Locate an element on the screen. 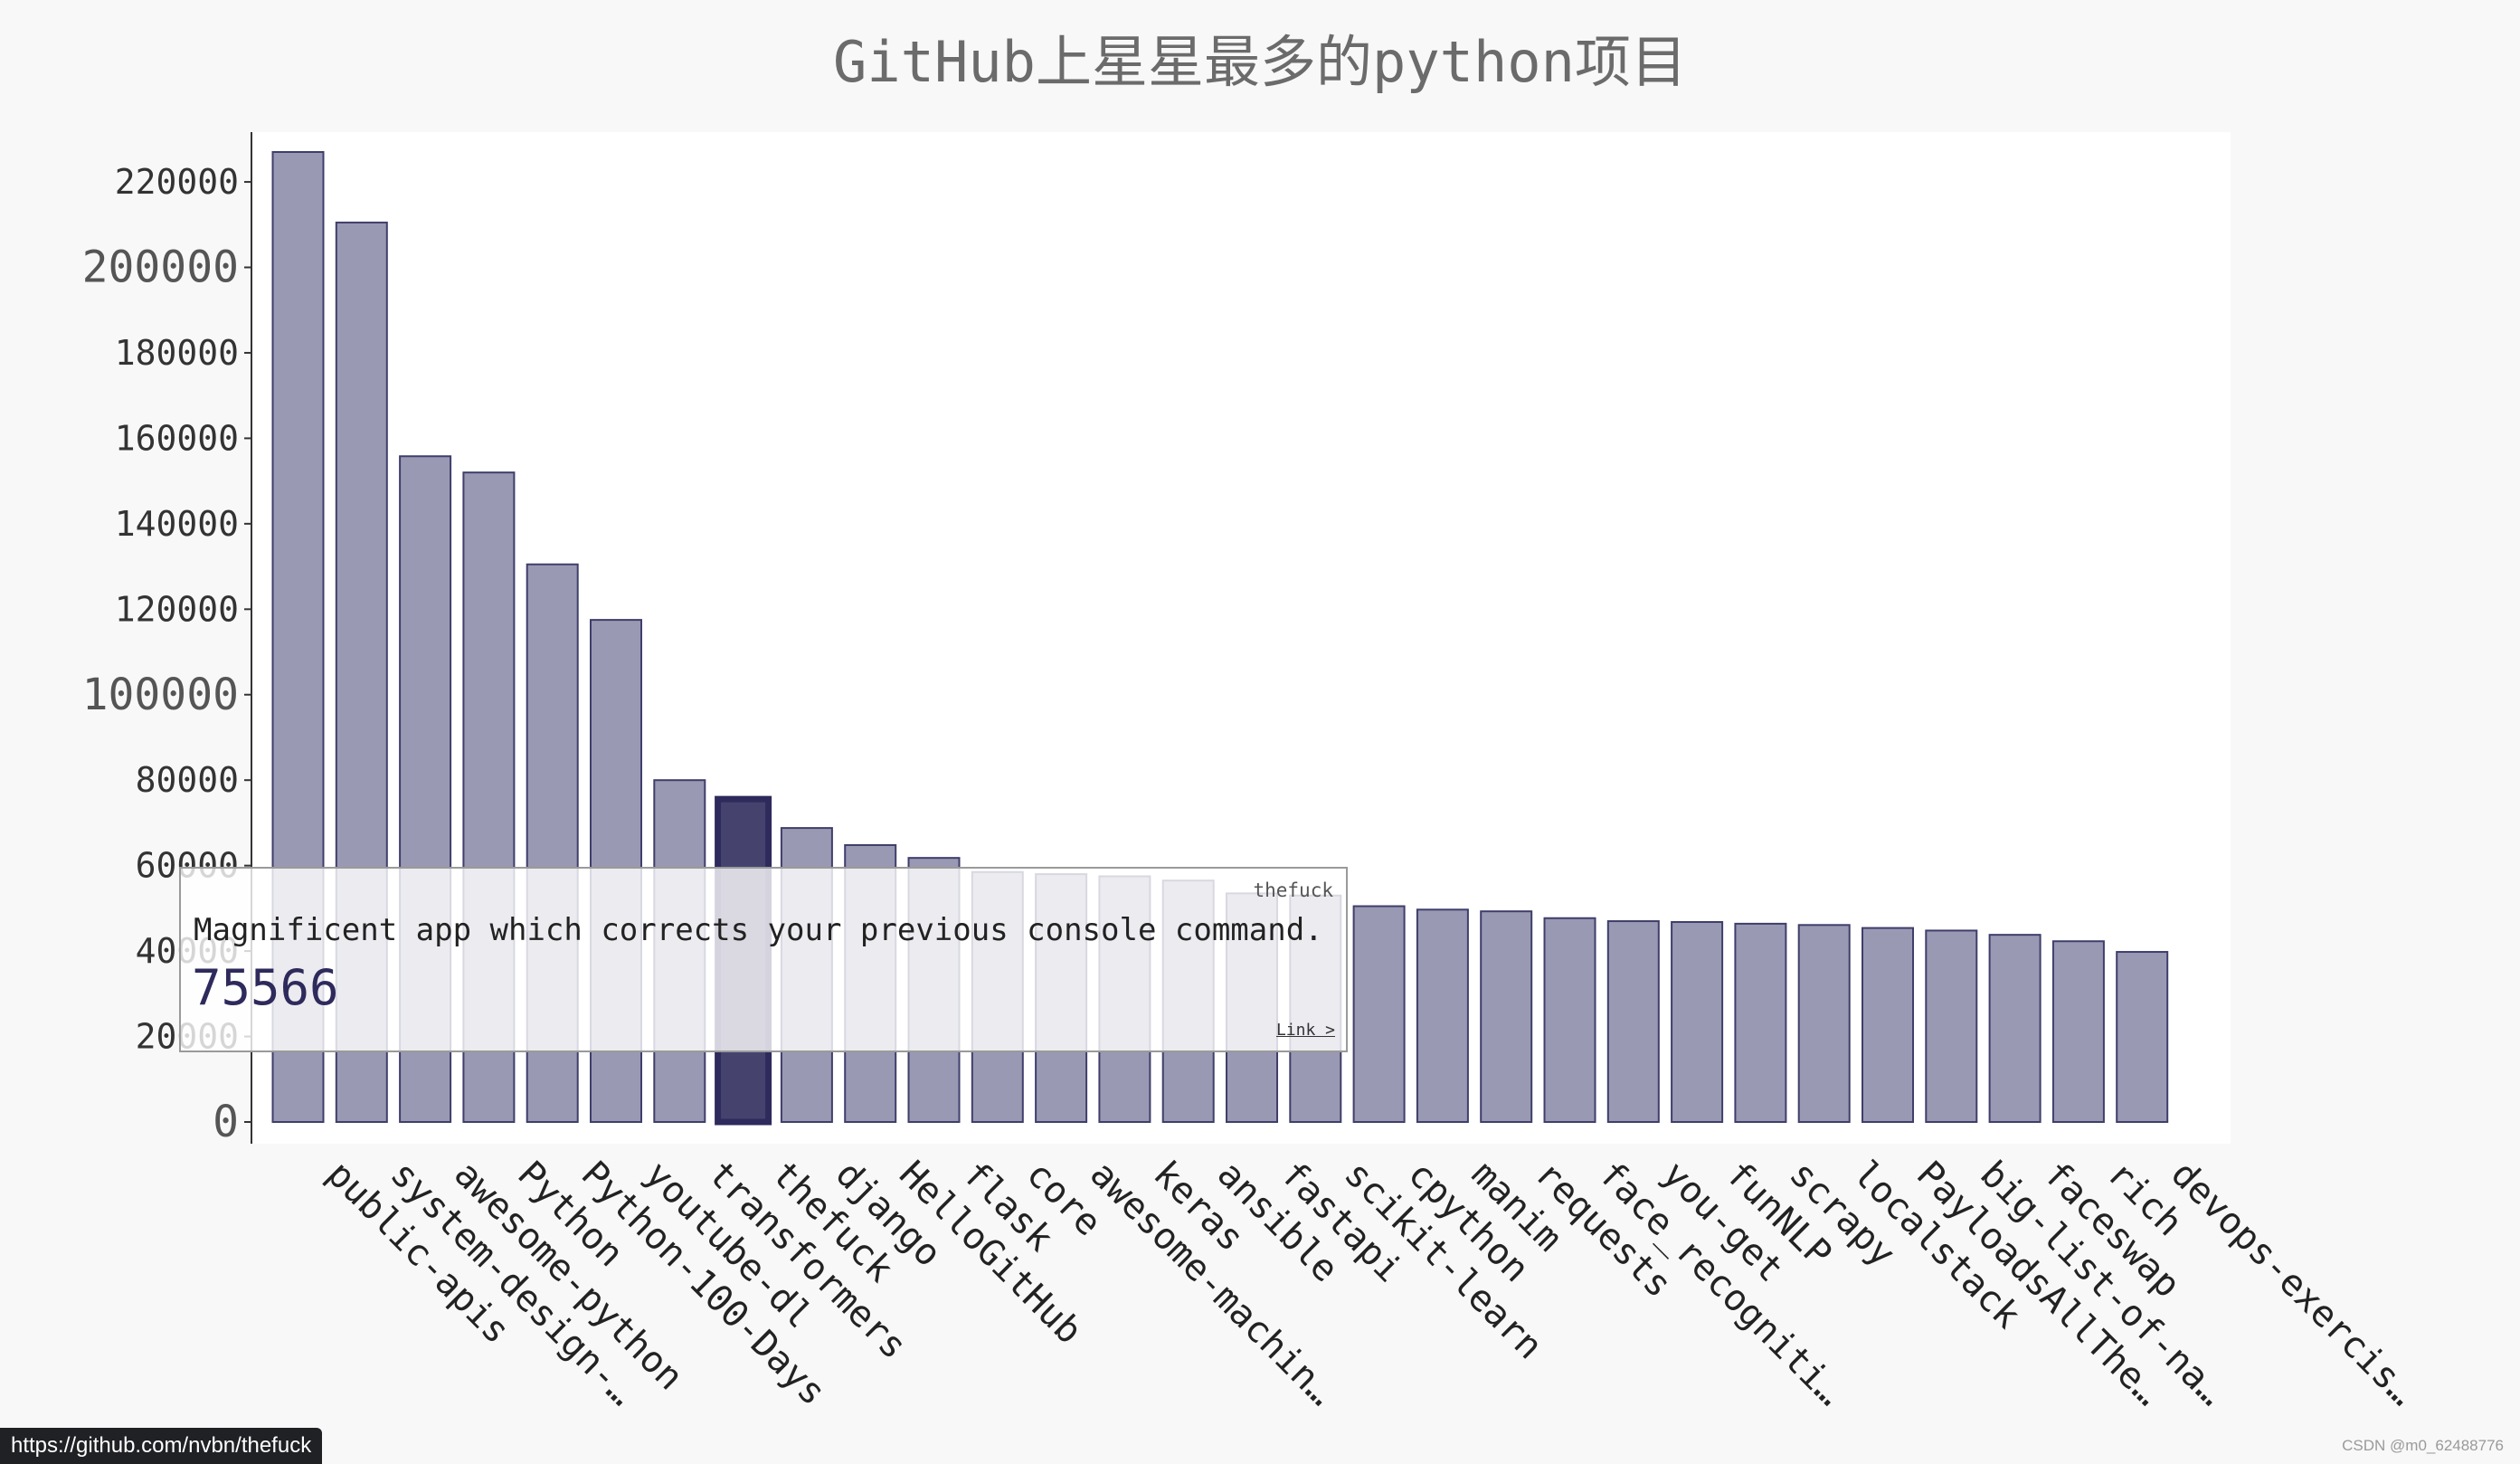 The width and height of the screenshot is (2520, 1464). chart-title: GitHub上星星最多的python项目 is located at coordinates (1260, 62).